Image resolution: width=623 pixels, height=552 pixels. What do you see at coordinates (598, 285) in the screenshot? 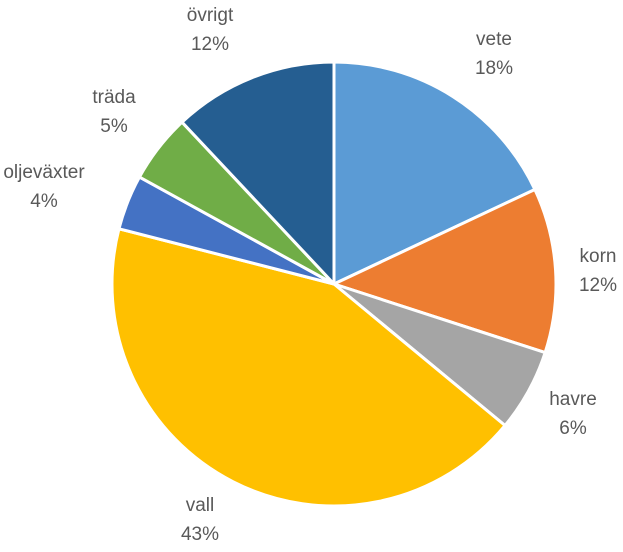
I see `value-label-korn: 12%` at bounding box center [598, 285].